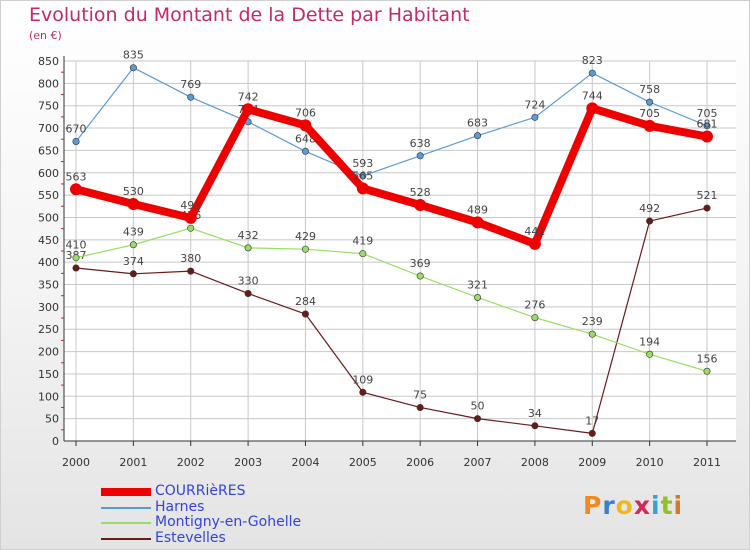 This screenshot has width=750, height=550. I want to click on x-tick-label: 2008, so click(535, 462).